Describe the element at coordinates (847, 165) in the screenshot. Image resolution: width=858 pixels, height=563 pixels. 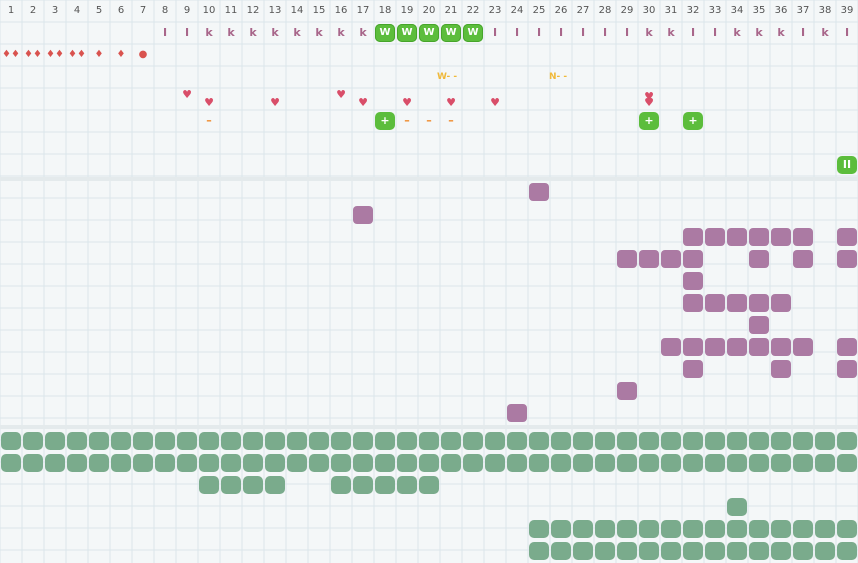
I see `pause-badge: II` at that location.